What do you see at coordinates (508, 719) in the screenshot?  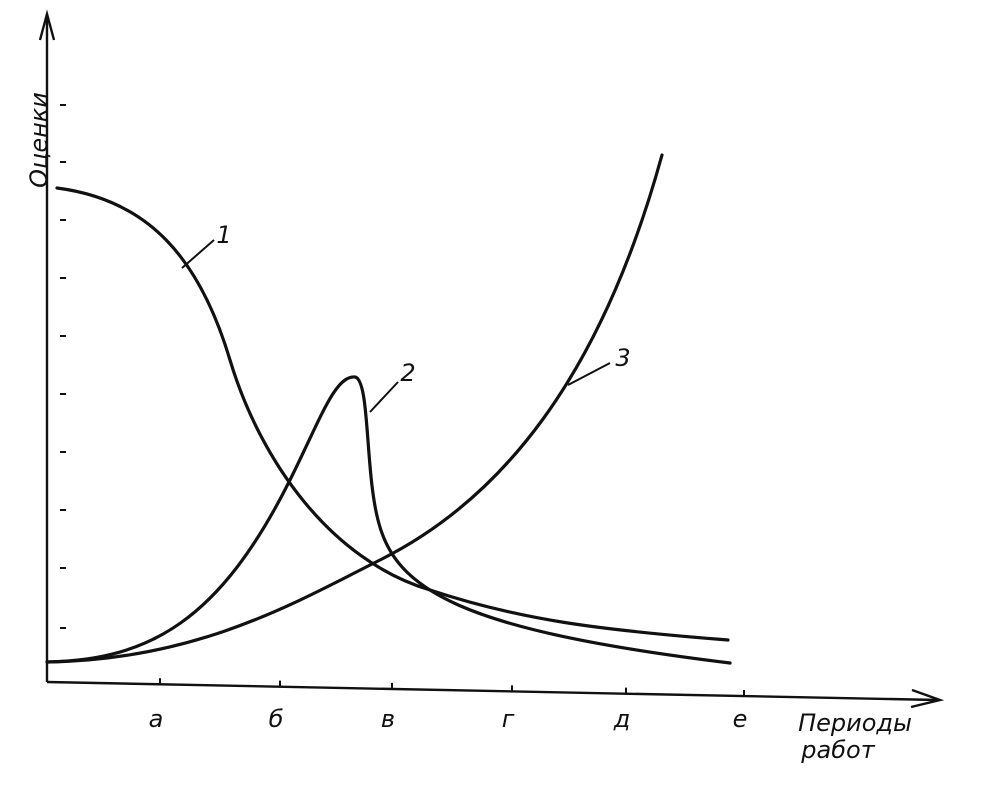 I see `x-tick-label: г` at bounding box center [508, 719].